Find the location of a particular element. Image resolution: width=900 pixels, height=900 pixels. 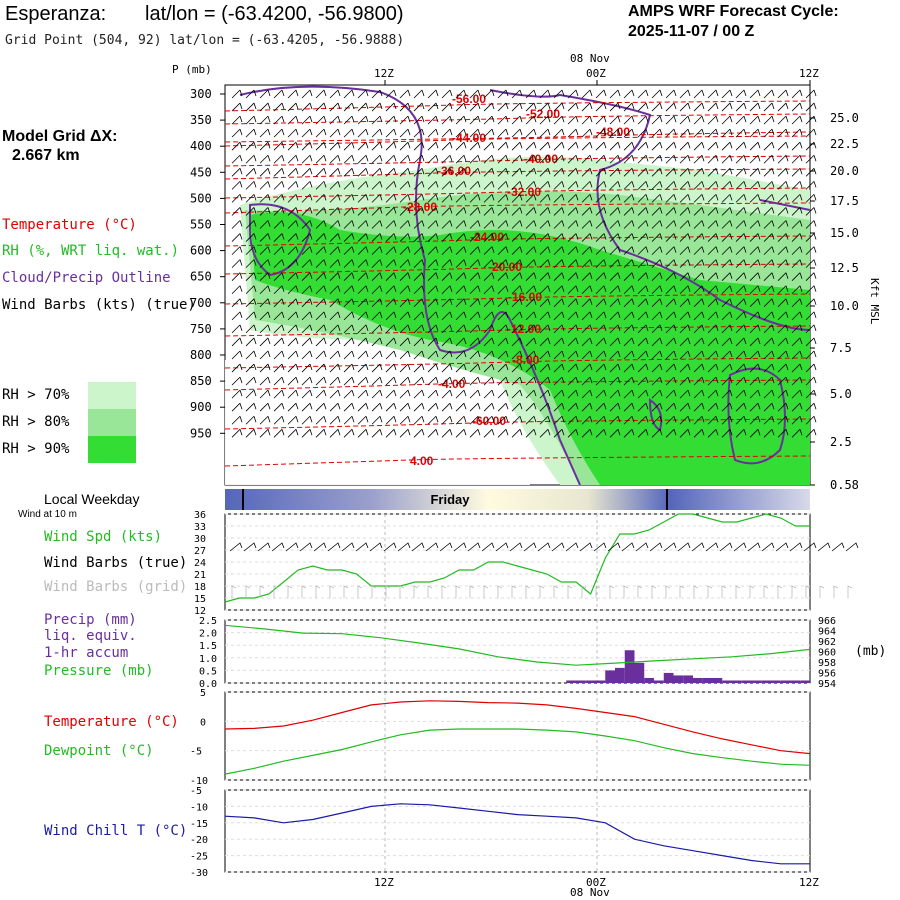

precip-bar is located at coordinates (600, 681).